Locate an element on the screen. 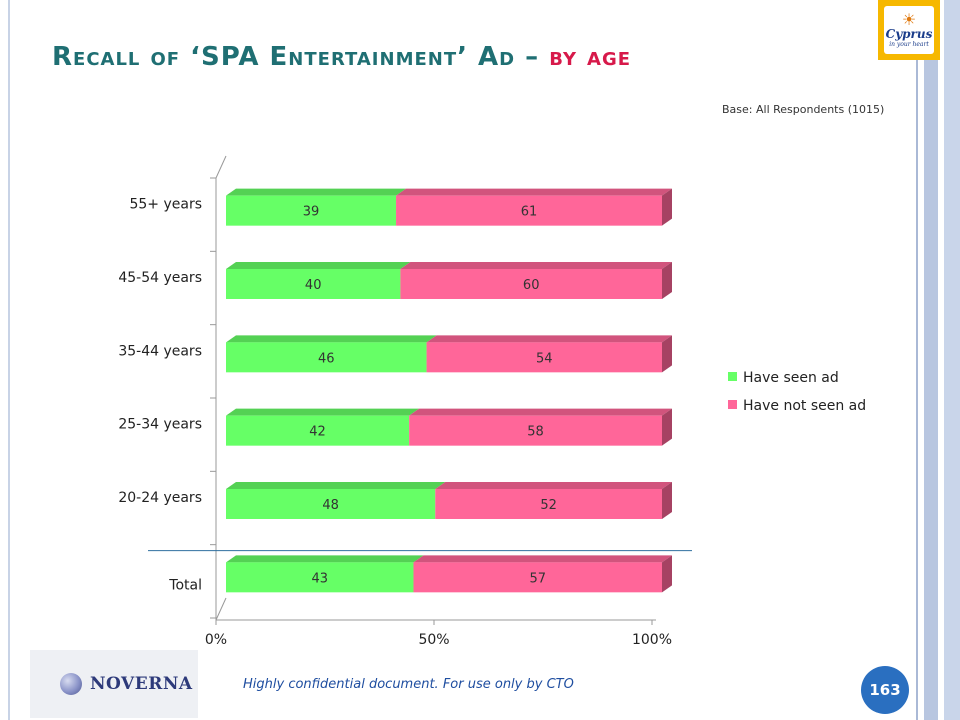 The width and height of the screenshot is (960, 720). noverna-logo: NOVERNA is located at coordinates (114, 684).